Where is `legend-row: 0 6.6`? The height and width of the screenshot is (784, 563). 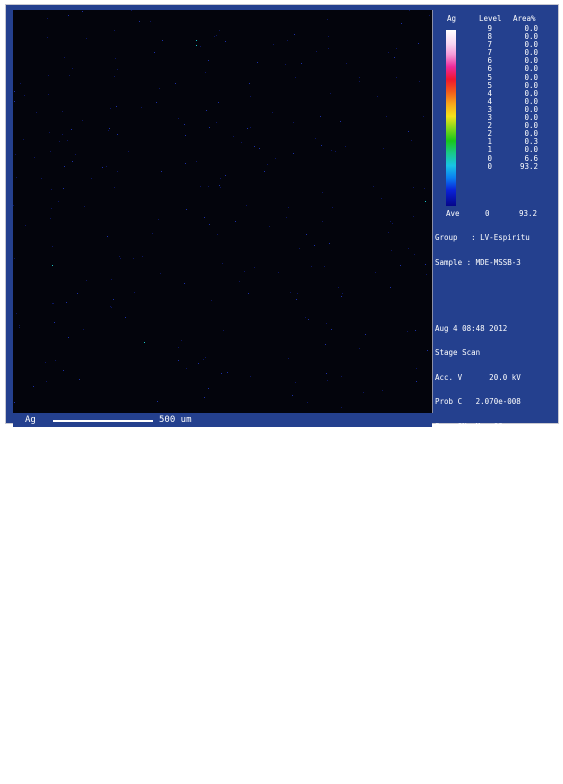
legend-row: 0 6.6 is located at coordinates (498, 158).